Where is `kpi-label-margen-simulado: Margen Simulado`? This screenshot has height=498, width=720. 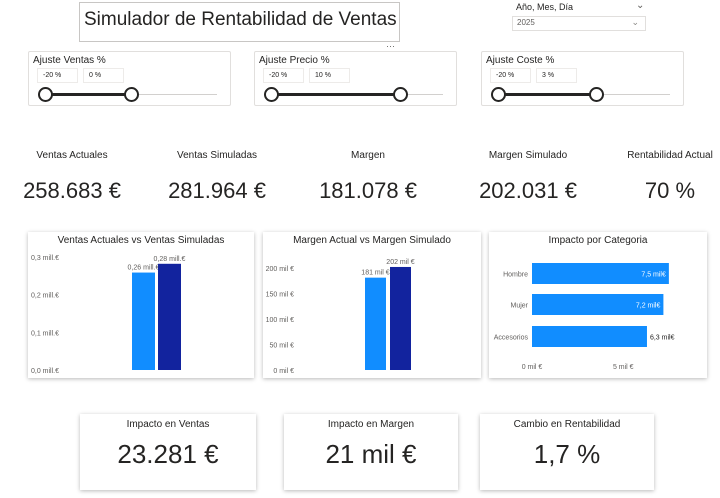 kpi-label-margen-simulado: Margen Simulado is located at coordinates (528, 155).